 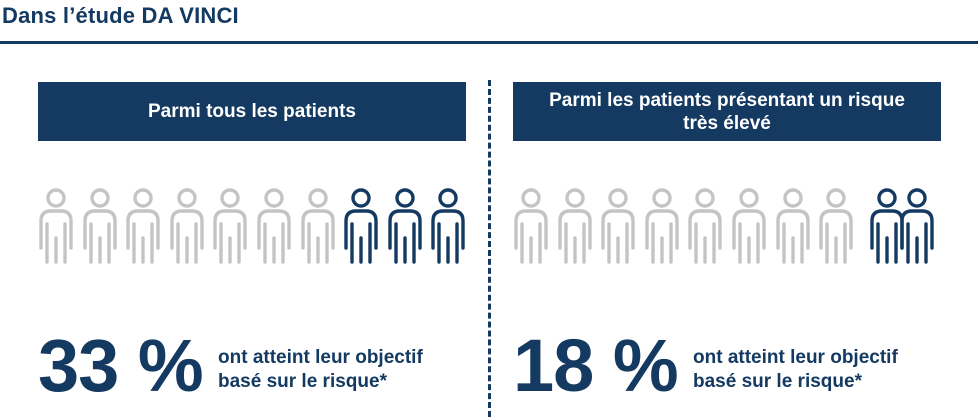 What do you see at coordinates (596, 365) in the screenshot?
I see `percent-value: 18 %` at bounding box center [596, 365].